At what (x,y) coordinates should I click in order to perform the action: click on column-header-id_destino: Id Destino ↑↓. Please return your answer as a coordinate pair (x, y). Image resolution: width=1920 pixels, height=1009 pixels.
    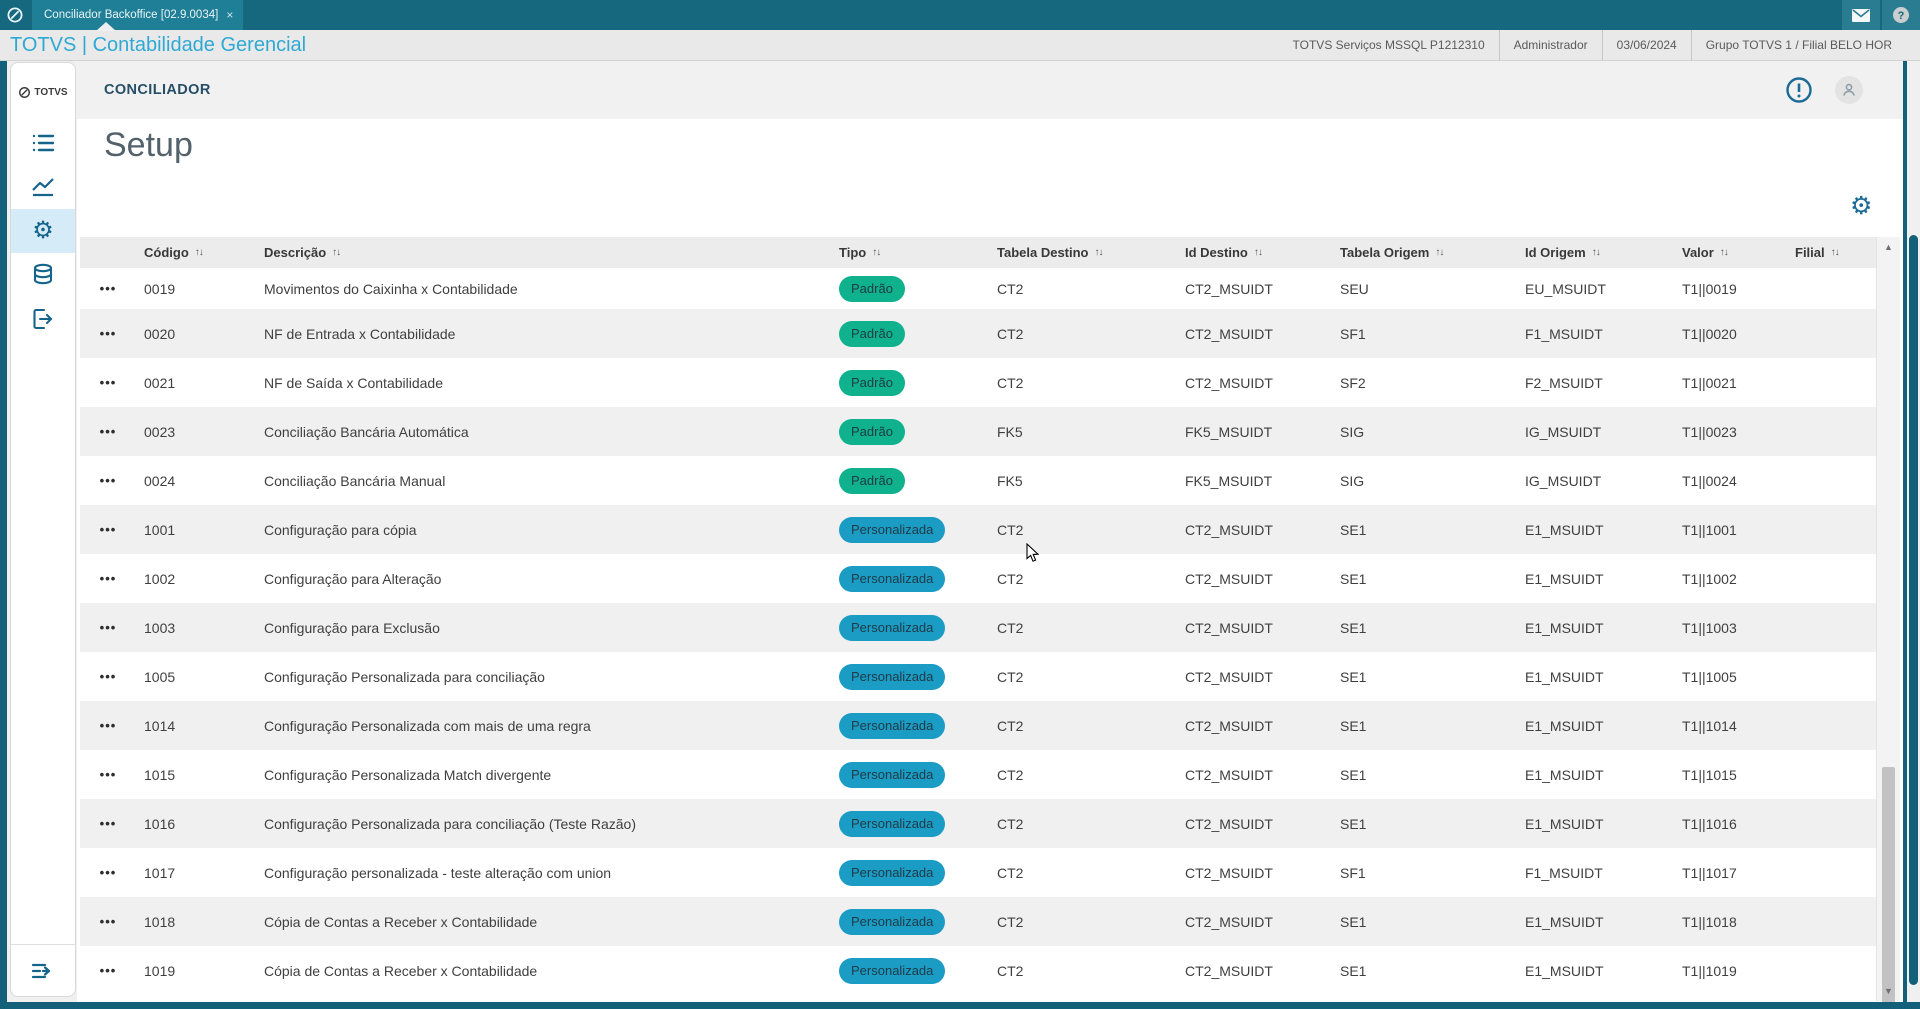
    Looking at the image, I should click on (1254, 252).